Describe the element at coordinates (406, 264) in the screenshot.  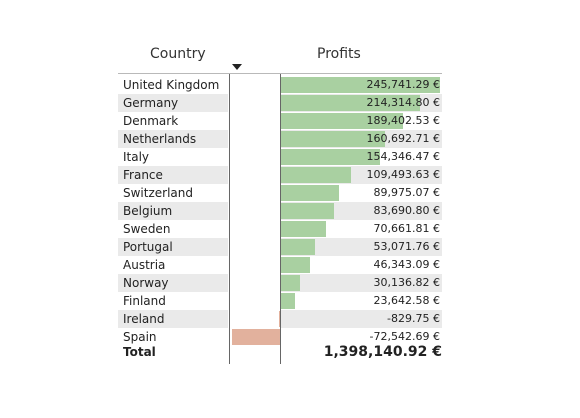
I see `profit-value: 46,343.09 €` at that location.